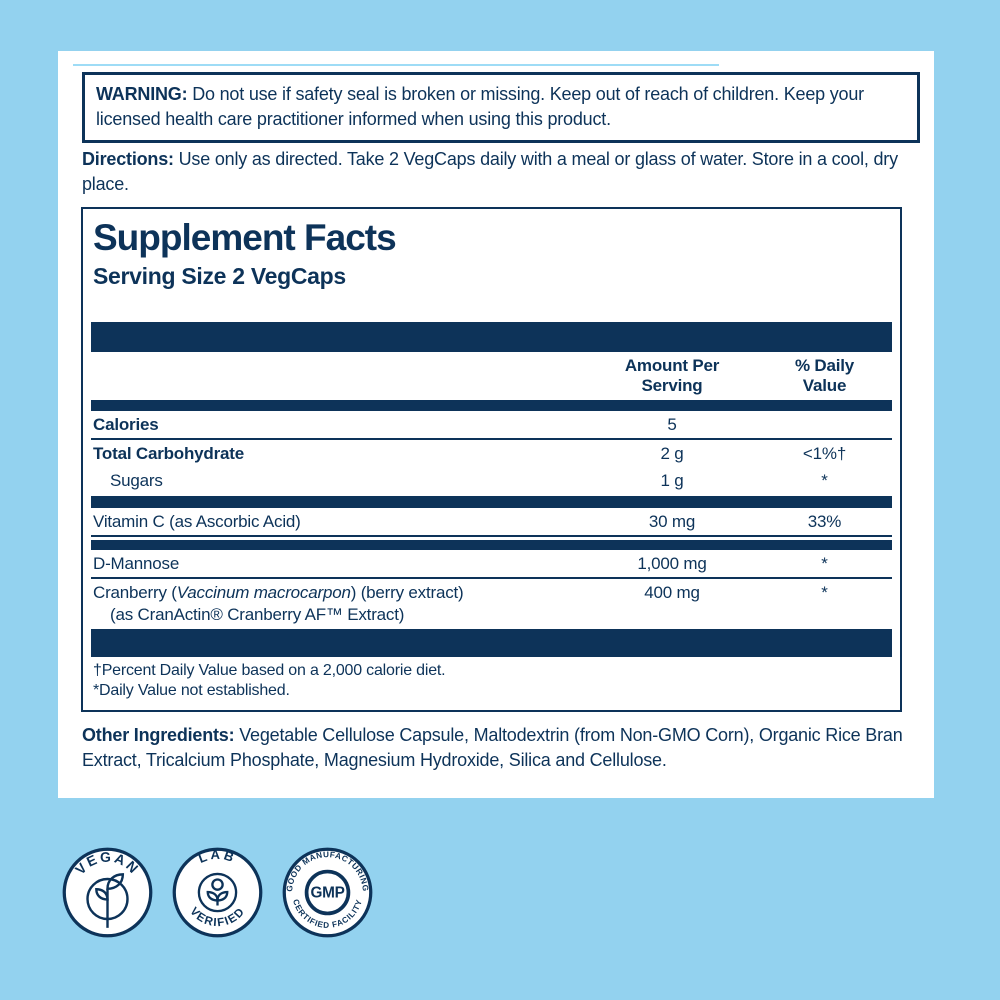  I want to click on lab-badge-top-text: LAB, so click(215, 856).